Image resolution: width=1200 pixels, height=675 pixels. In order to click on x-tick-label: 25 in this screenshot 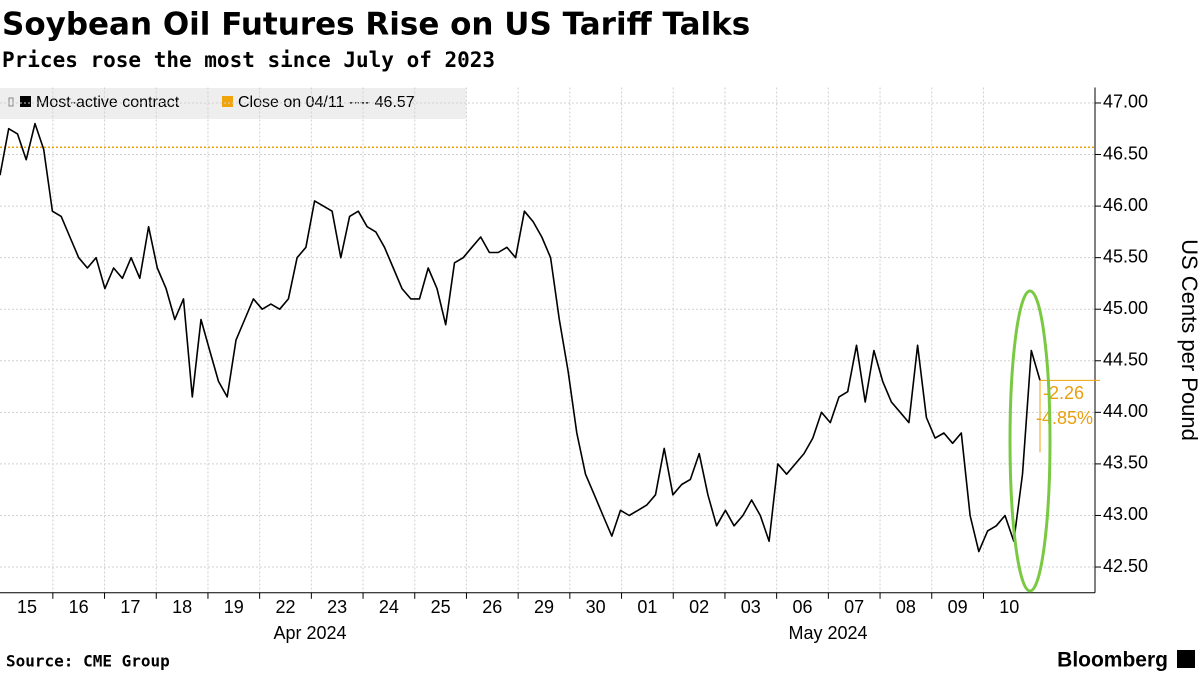, I will do `click(441, 607)`.